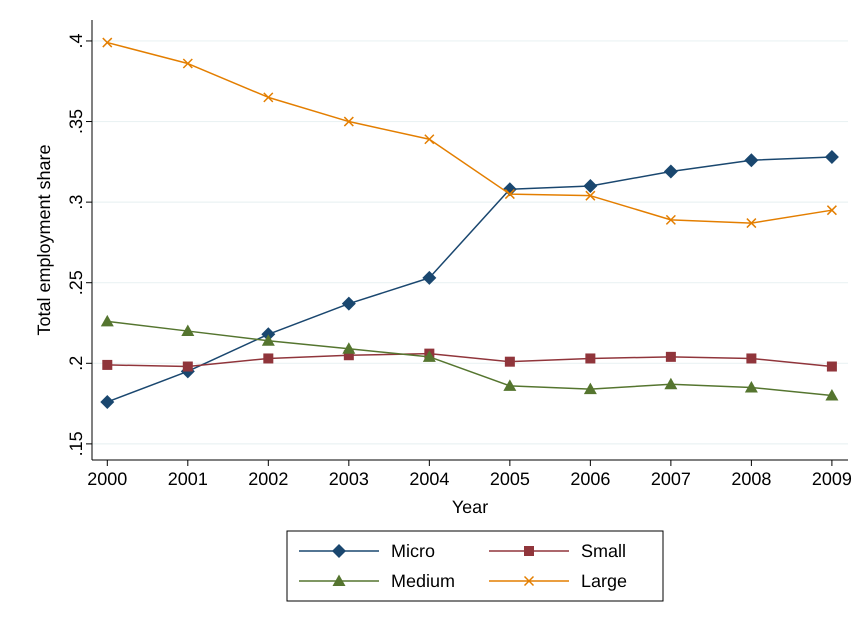 This screenshot has width=857, height=628. I want to click on y-axis-title: Total employment share, so click(44, 240).